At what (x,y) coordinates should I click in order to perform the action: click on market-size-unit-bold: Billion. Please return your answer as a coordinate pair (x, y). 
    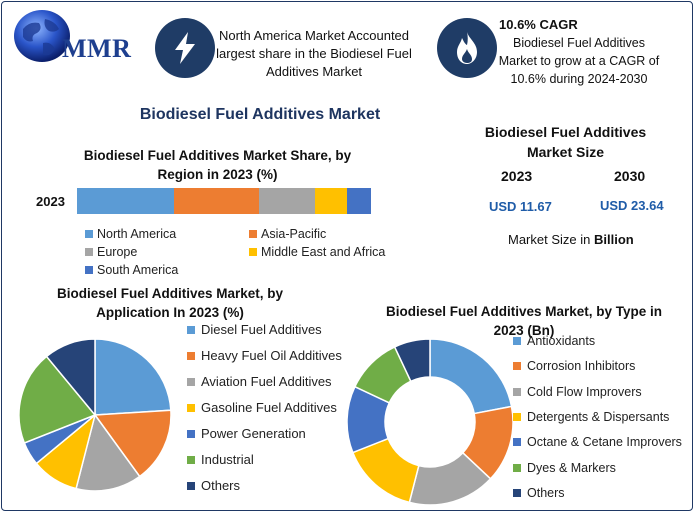
    Looking at the image, I should click on (613, 239).